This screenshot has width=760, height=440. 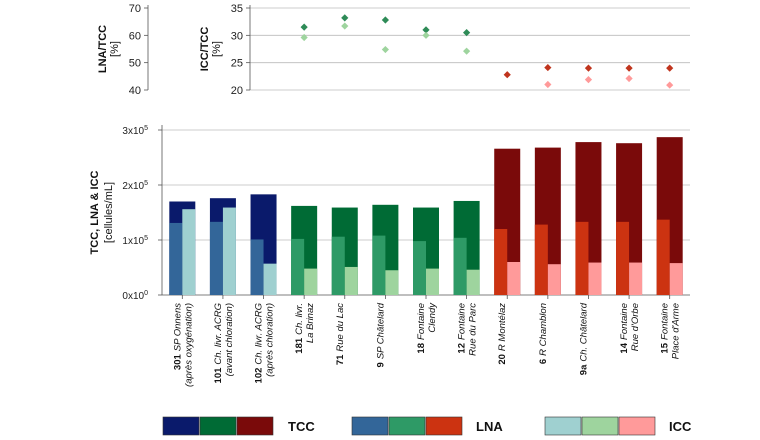 I want to click on legend-swatch-lna-red, so click(x=444, y=426).